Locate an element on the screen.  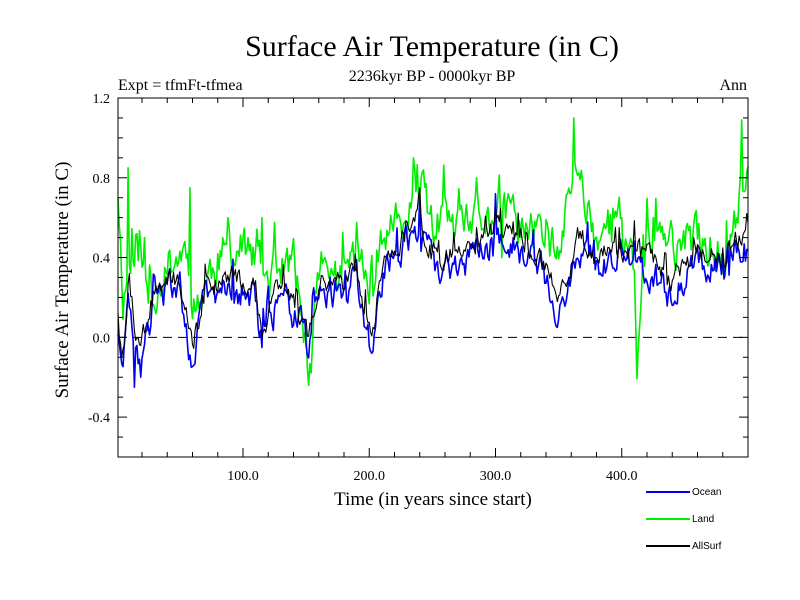
legend-label-allsurf: AllSurf is located at coordinates (707, 546).